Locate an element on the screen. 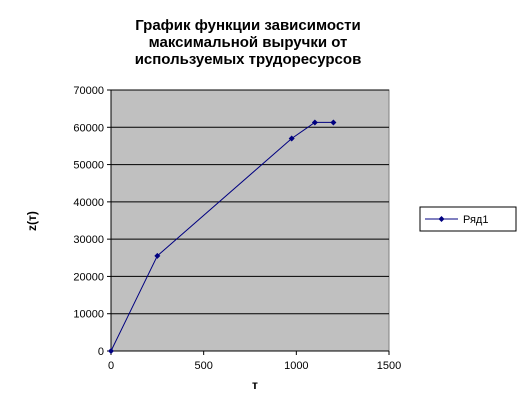 This screenshot has height=410, width=525. chart-title-line-2: максимальной выручки от is located at coordinates (248, 42).